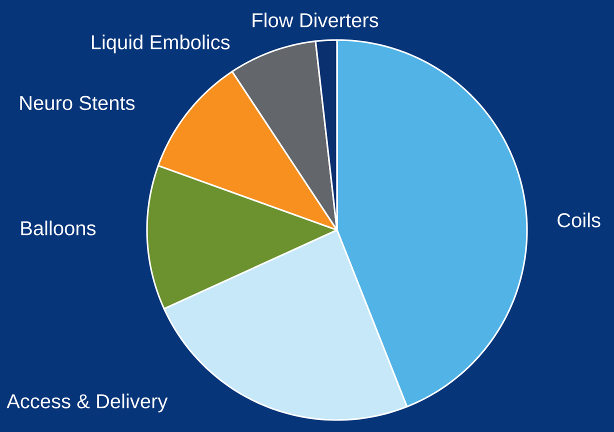 The width and height of the screenshot is (614, 432). I want to click on slice-label: Liquid Embolics, so click(161, 44).